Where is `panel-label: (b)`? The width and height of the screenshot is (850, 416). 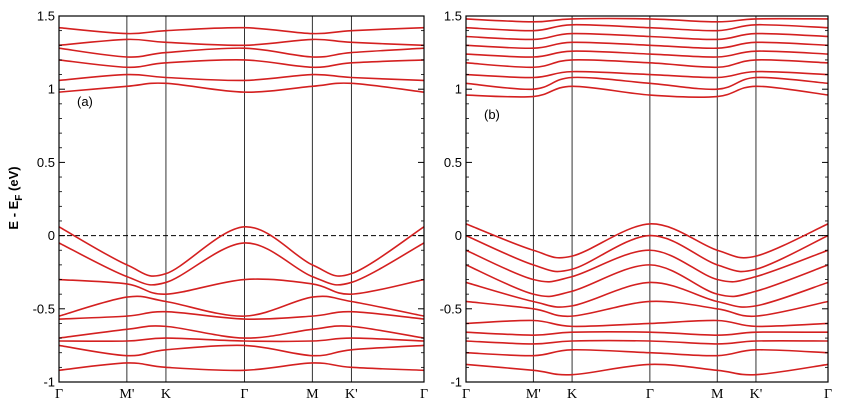 panel-label: (b) is located at coordinates (492, 114).